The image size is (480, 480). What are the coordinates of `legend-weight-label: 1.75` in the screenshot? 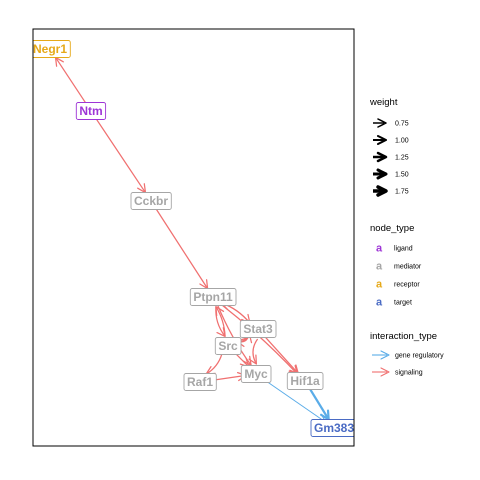 It's located at (402, 192).